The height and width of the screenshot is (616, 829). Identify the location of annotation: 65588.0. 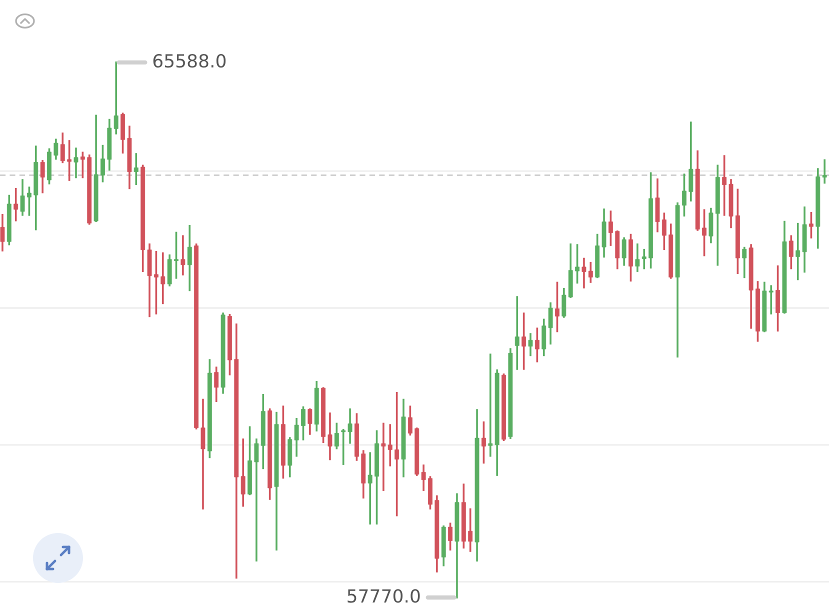
(189, 61).